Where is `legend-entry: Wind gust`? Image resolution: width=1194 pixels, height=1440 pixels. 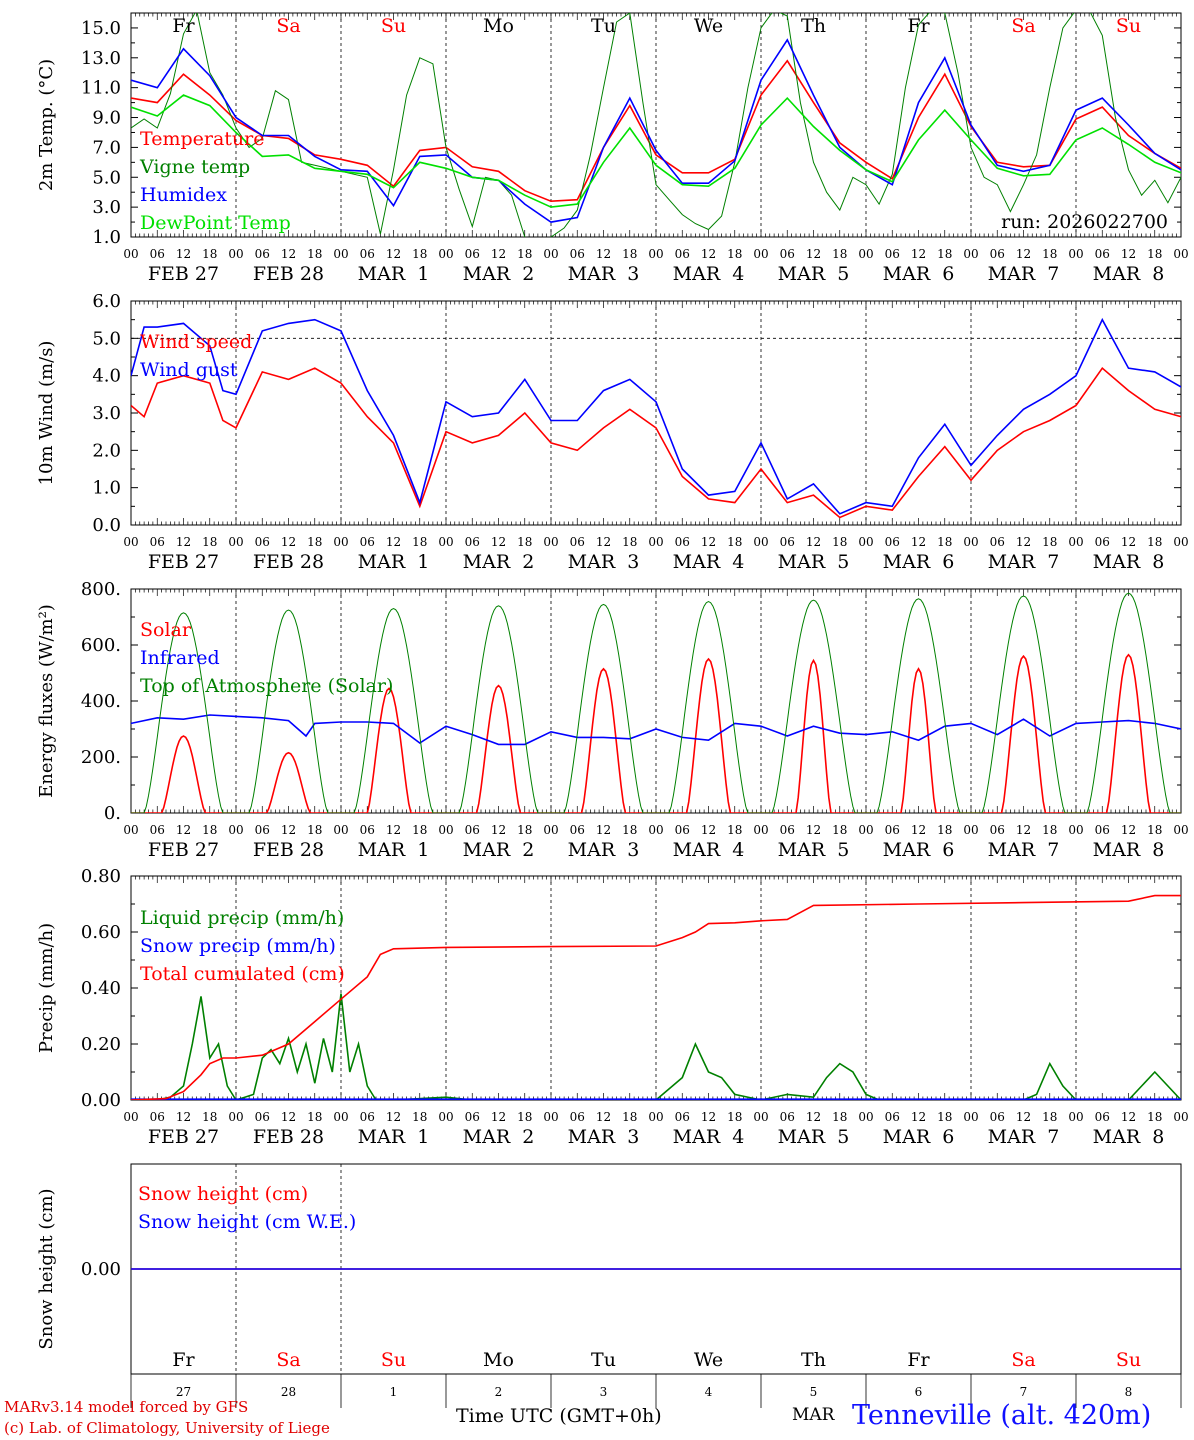 legend-entry: Wind gust is located at coordinates (189, 370).